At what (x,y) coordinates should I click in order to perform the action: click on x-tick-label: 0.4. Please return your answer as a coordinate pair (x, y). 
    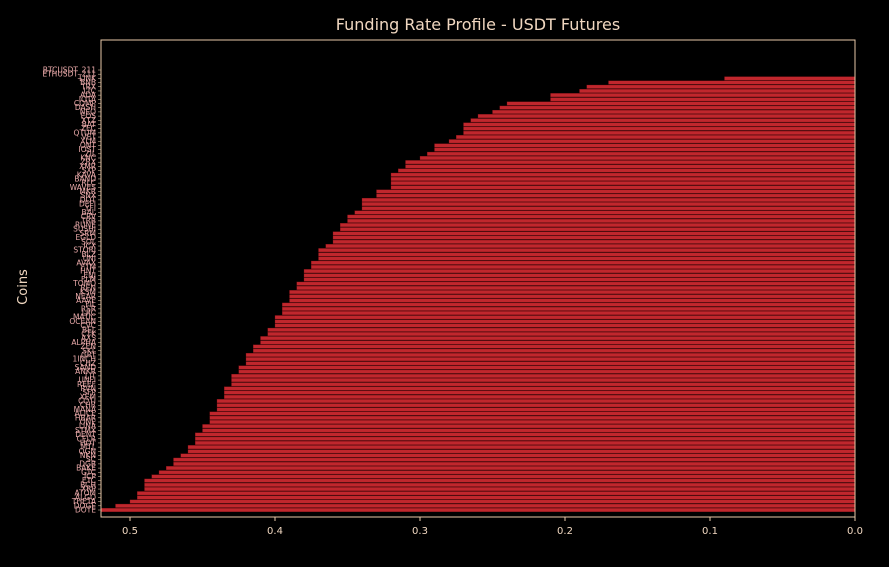
    Looking at the image, I should click on (275, 531).